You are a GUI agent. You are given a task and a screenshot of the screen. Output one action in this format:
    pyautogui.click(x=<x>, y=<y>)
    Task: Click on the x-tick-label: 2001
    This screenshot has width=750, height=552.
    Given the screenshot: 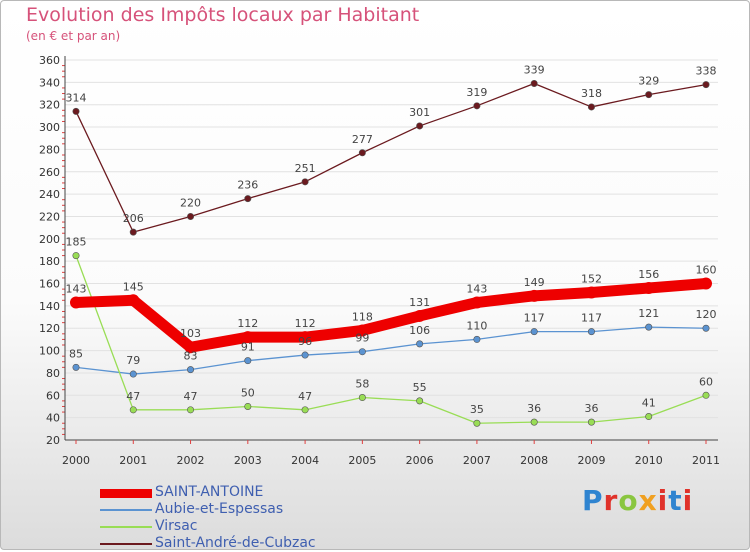 What is the action you would take?
    pyautogui.click(x=133, y=460)
    